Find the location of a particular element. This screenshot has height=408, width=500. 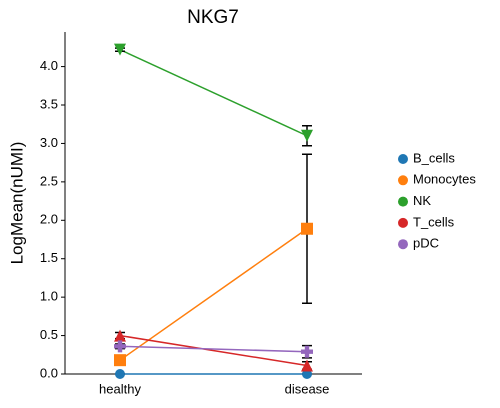

legend-label: pDC is located at coordinates (426, 243).